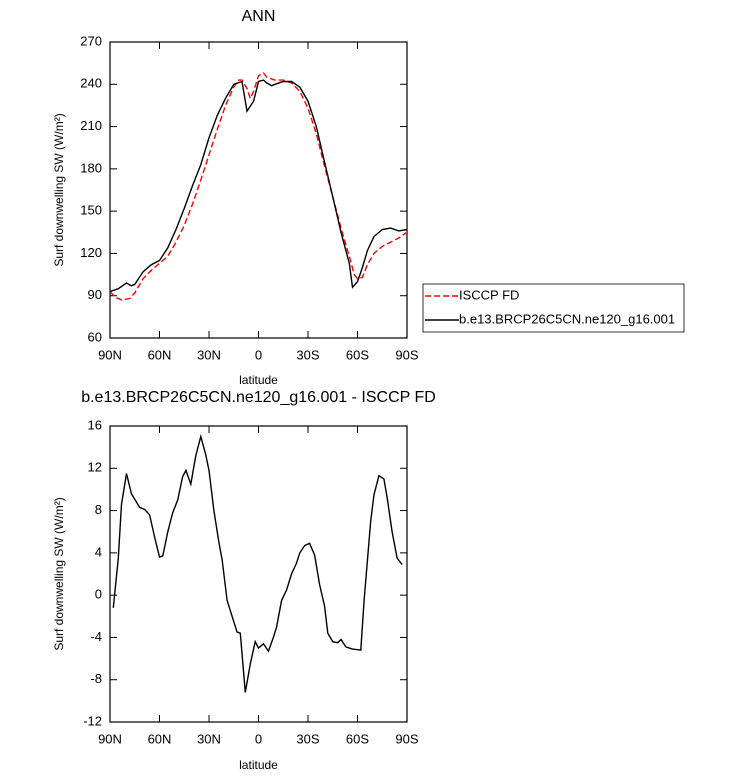 Image resolution: width=733 pixels, height=776 pixels. Describe the element at coordinates (553, 308) in the screenshot. I see `legend-box` at that location.